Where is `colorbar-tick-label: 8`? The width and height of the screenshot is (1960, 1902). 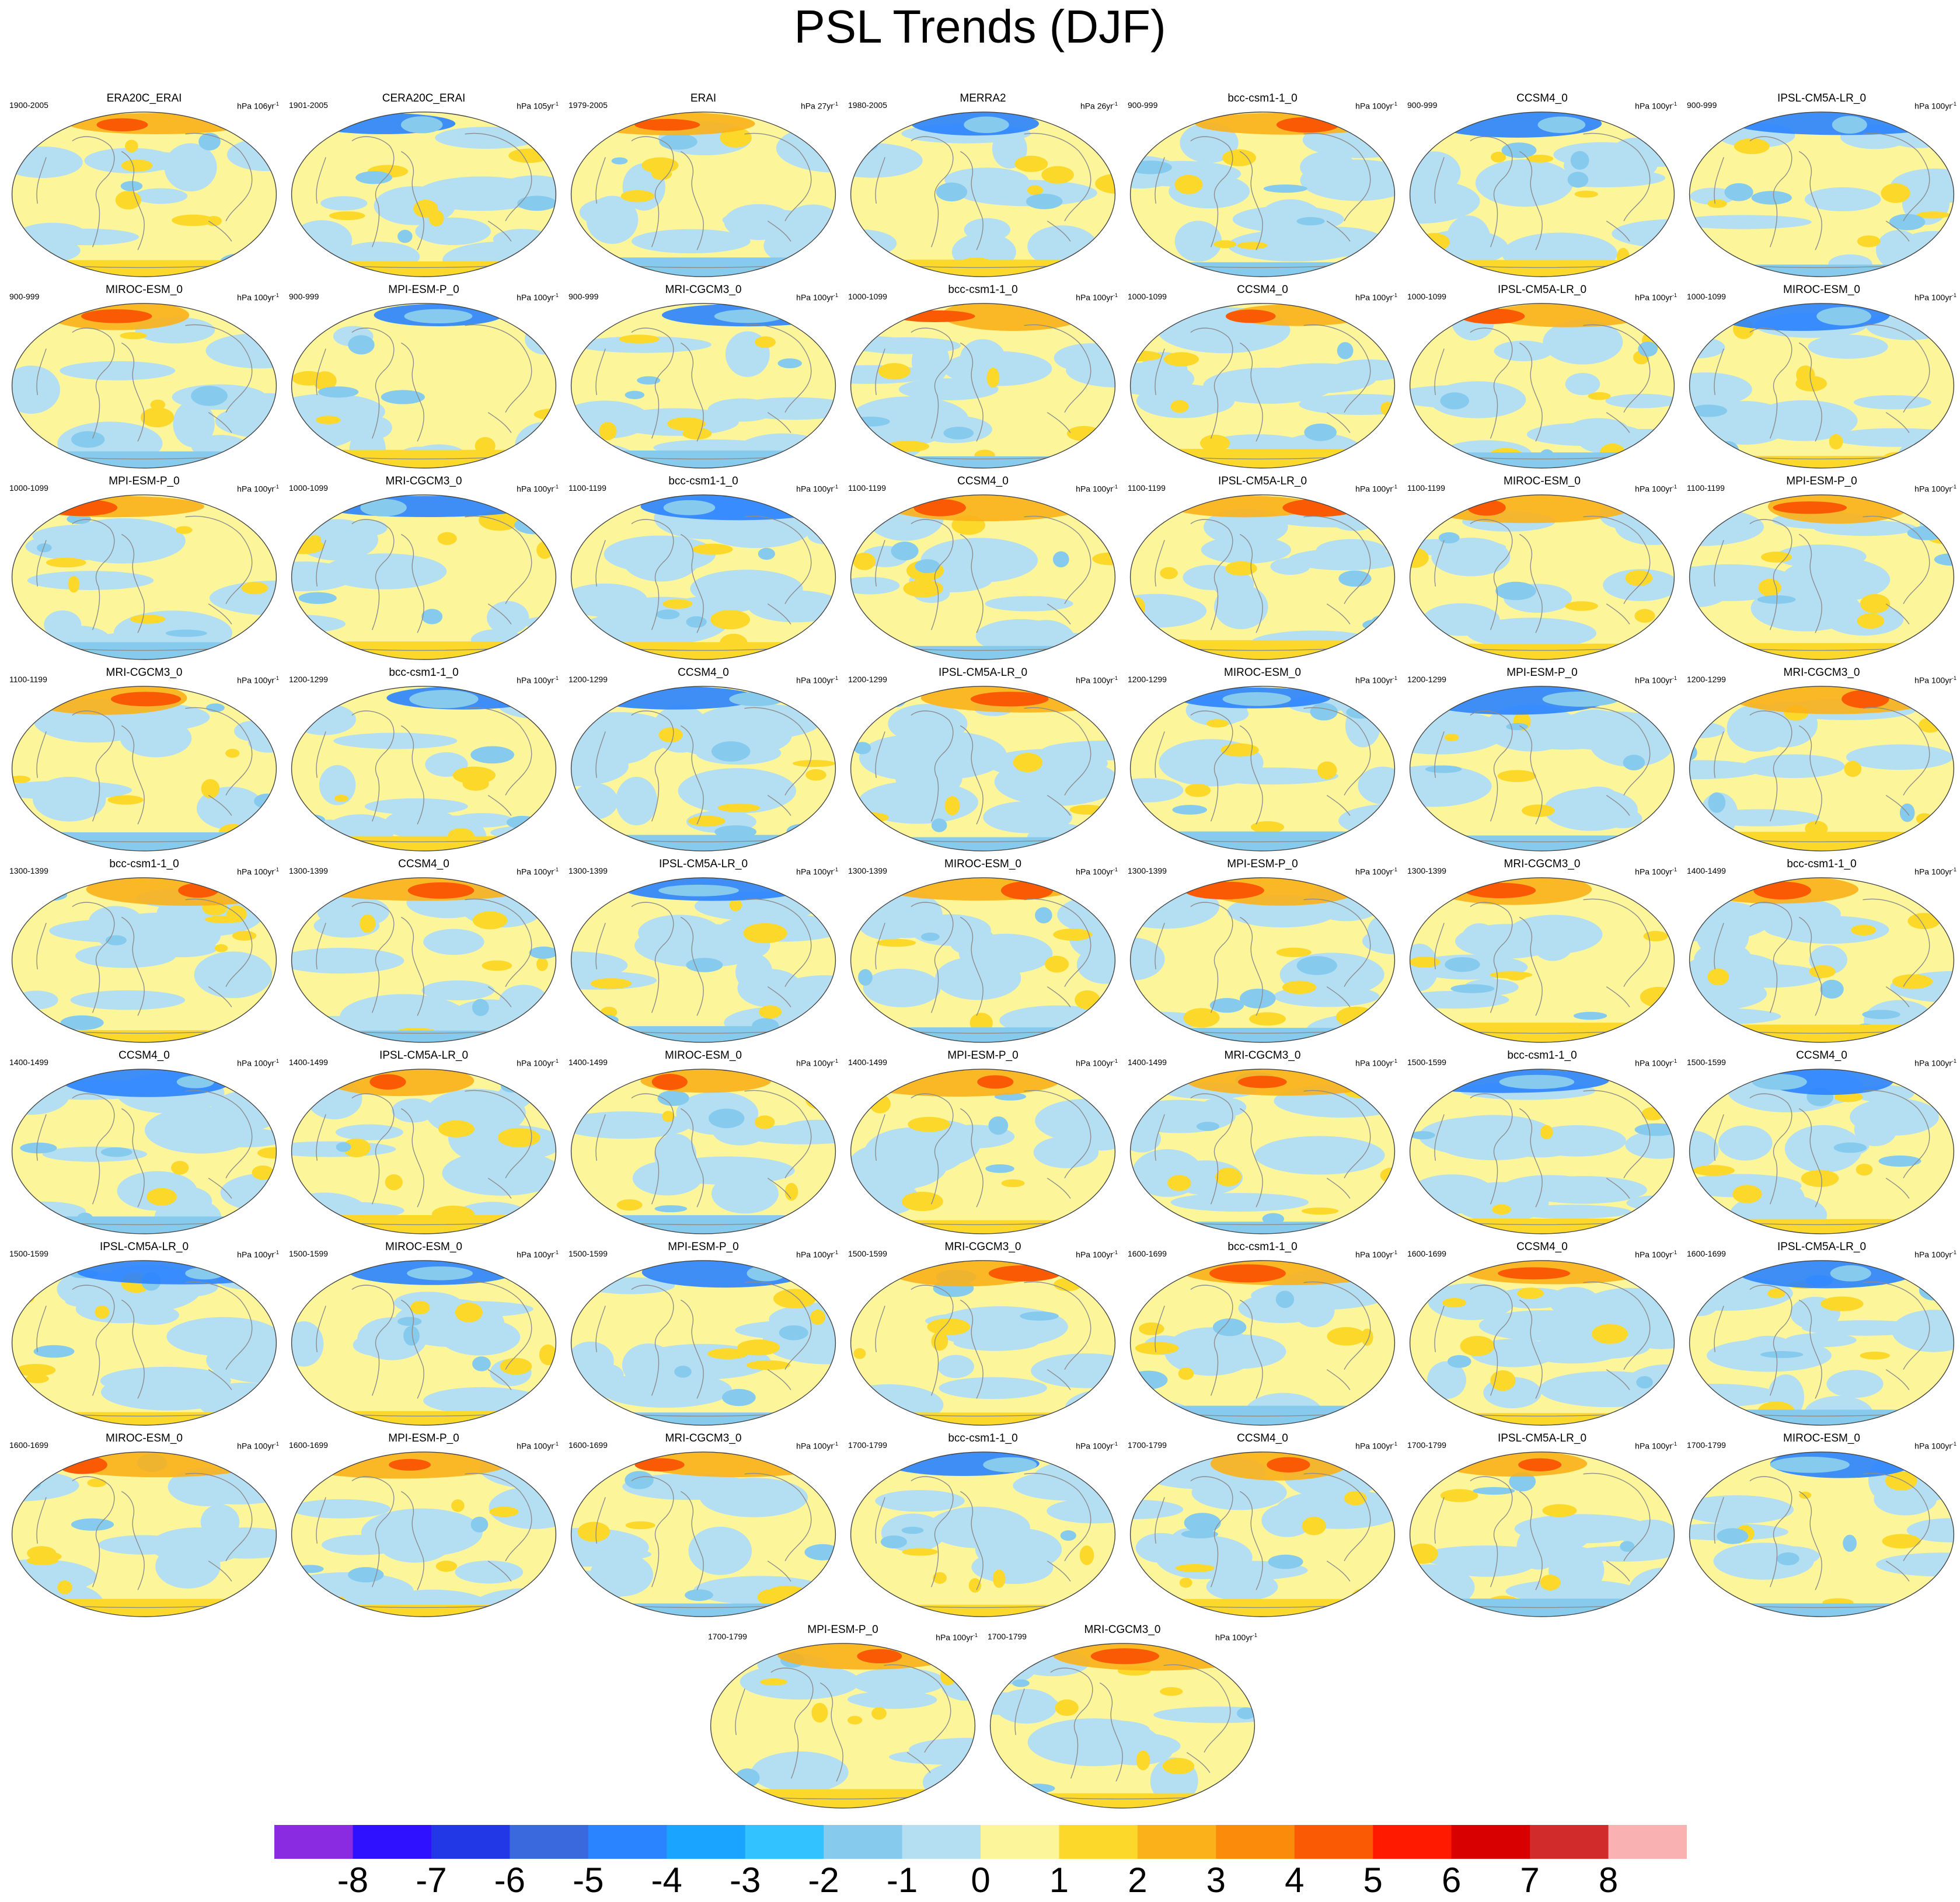
colorbar-tick-label: 8 is located at coordinates (1608, 1880).